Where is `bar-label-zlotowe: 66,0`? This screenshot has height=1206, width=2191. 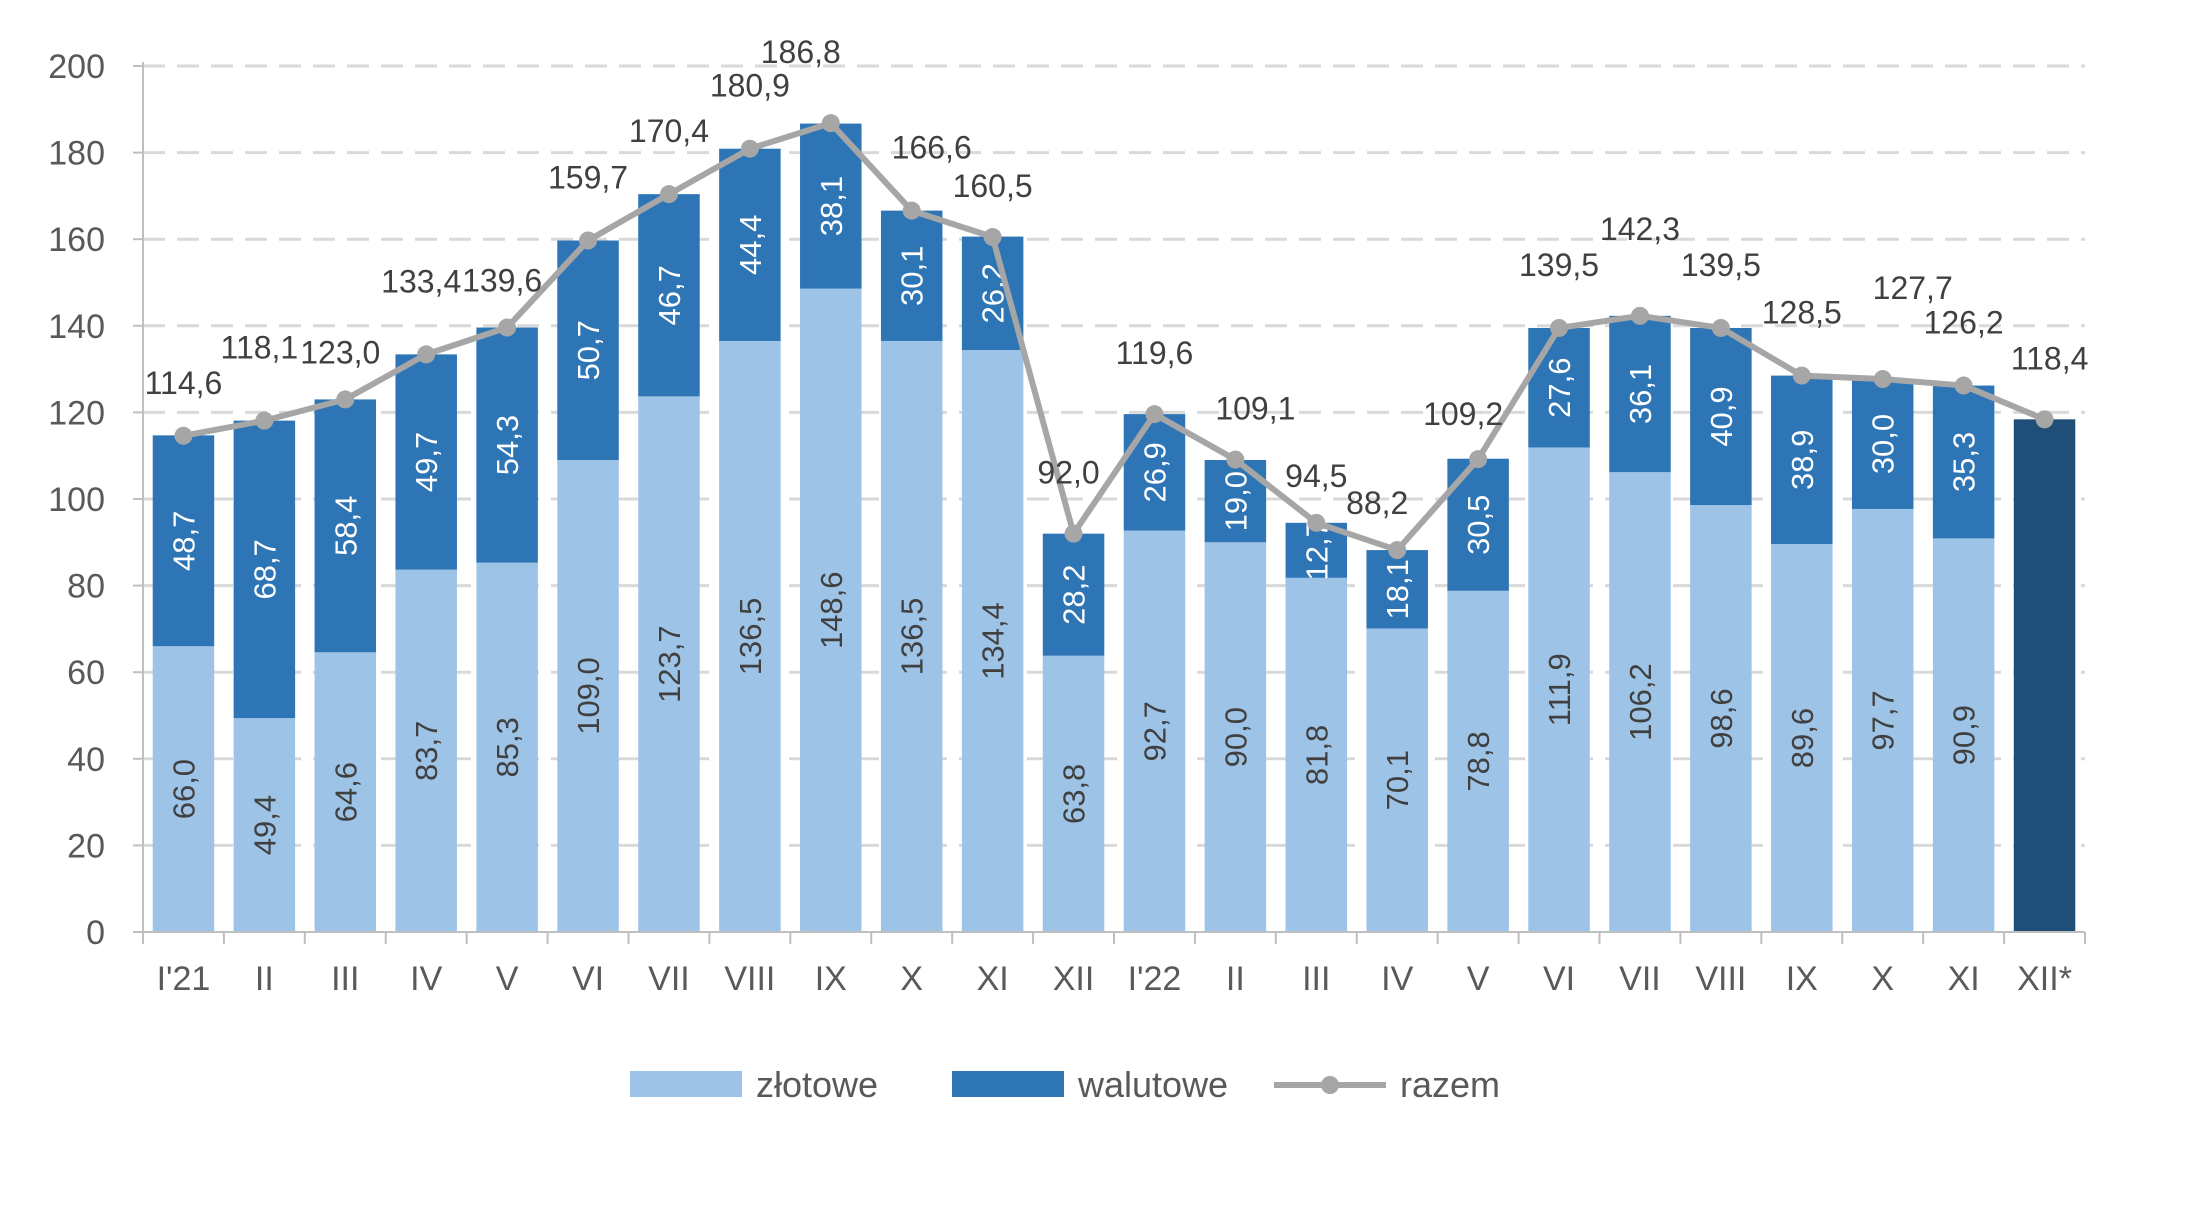
bar-label-zlotowe: 66,0 is located at coordinates (183, 789).